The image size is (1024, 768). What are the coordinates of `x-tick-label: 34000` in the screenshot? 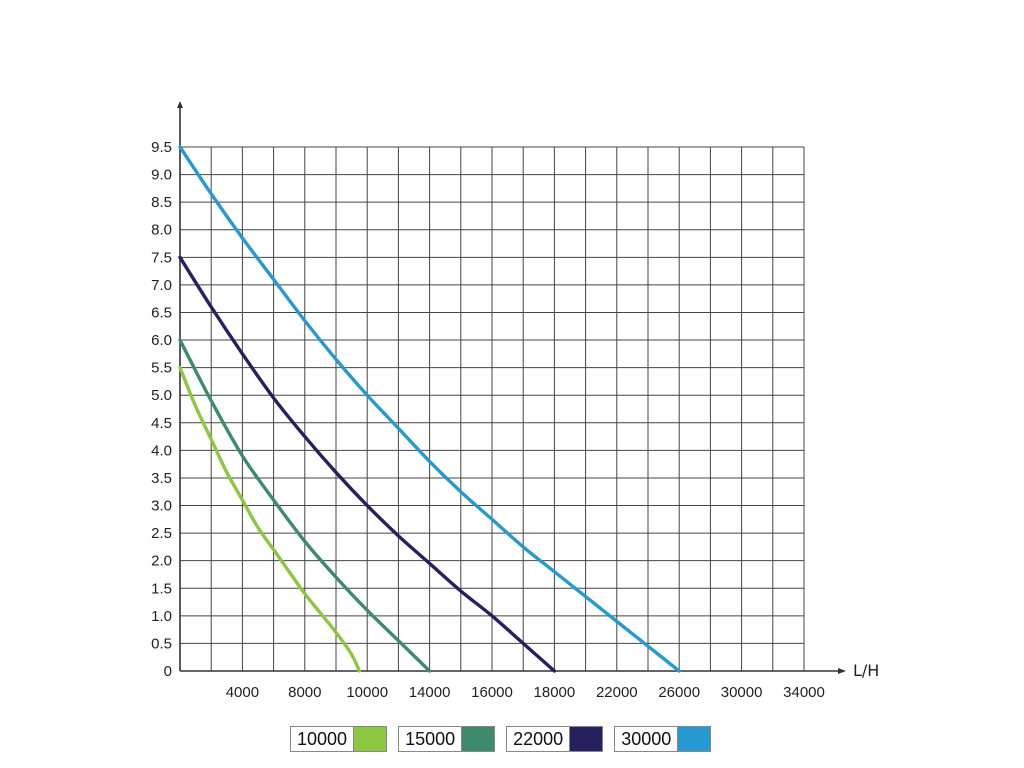 It's located at (804, 692).